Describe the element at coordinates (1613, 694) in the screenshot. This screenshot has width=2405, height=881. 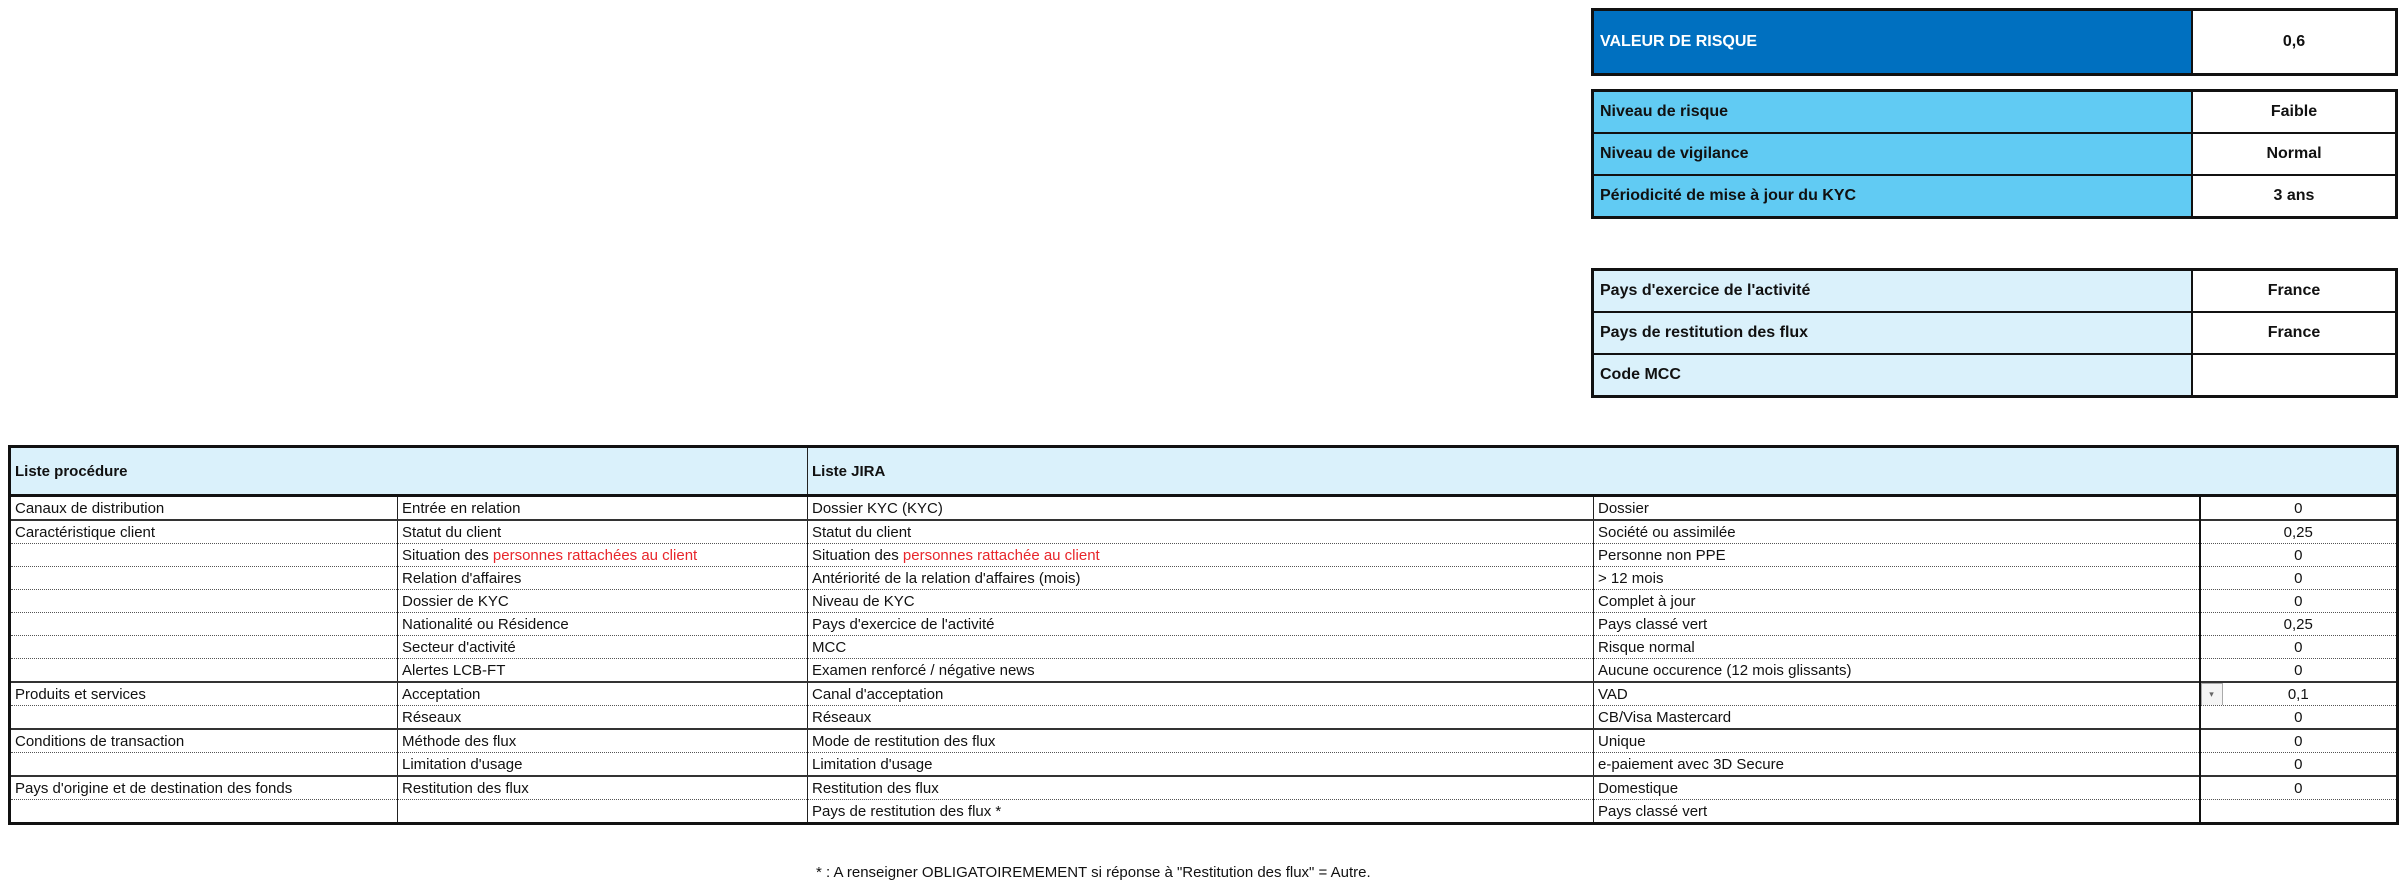
I see `answer-cell-text: VAD` at that location.